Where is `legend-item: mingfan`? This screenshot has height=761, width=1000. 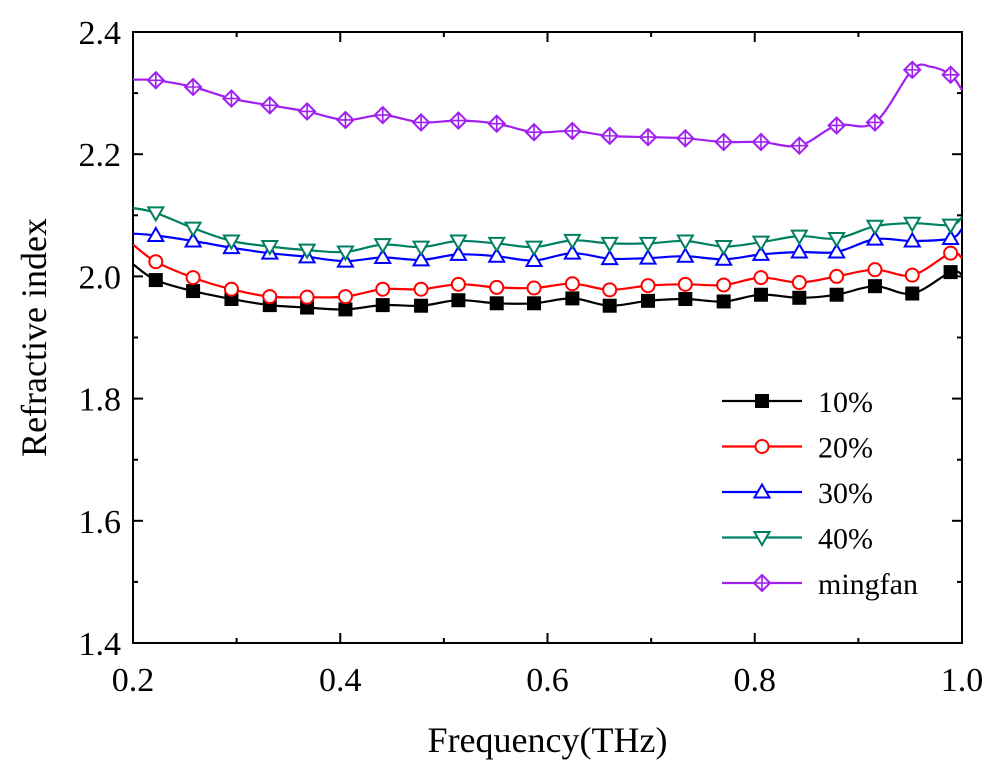
legend-item: mingfan is located at coordinates (820, 584).